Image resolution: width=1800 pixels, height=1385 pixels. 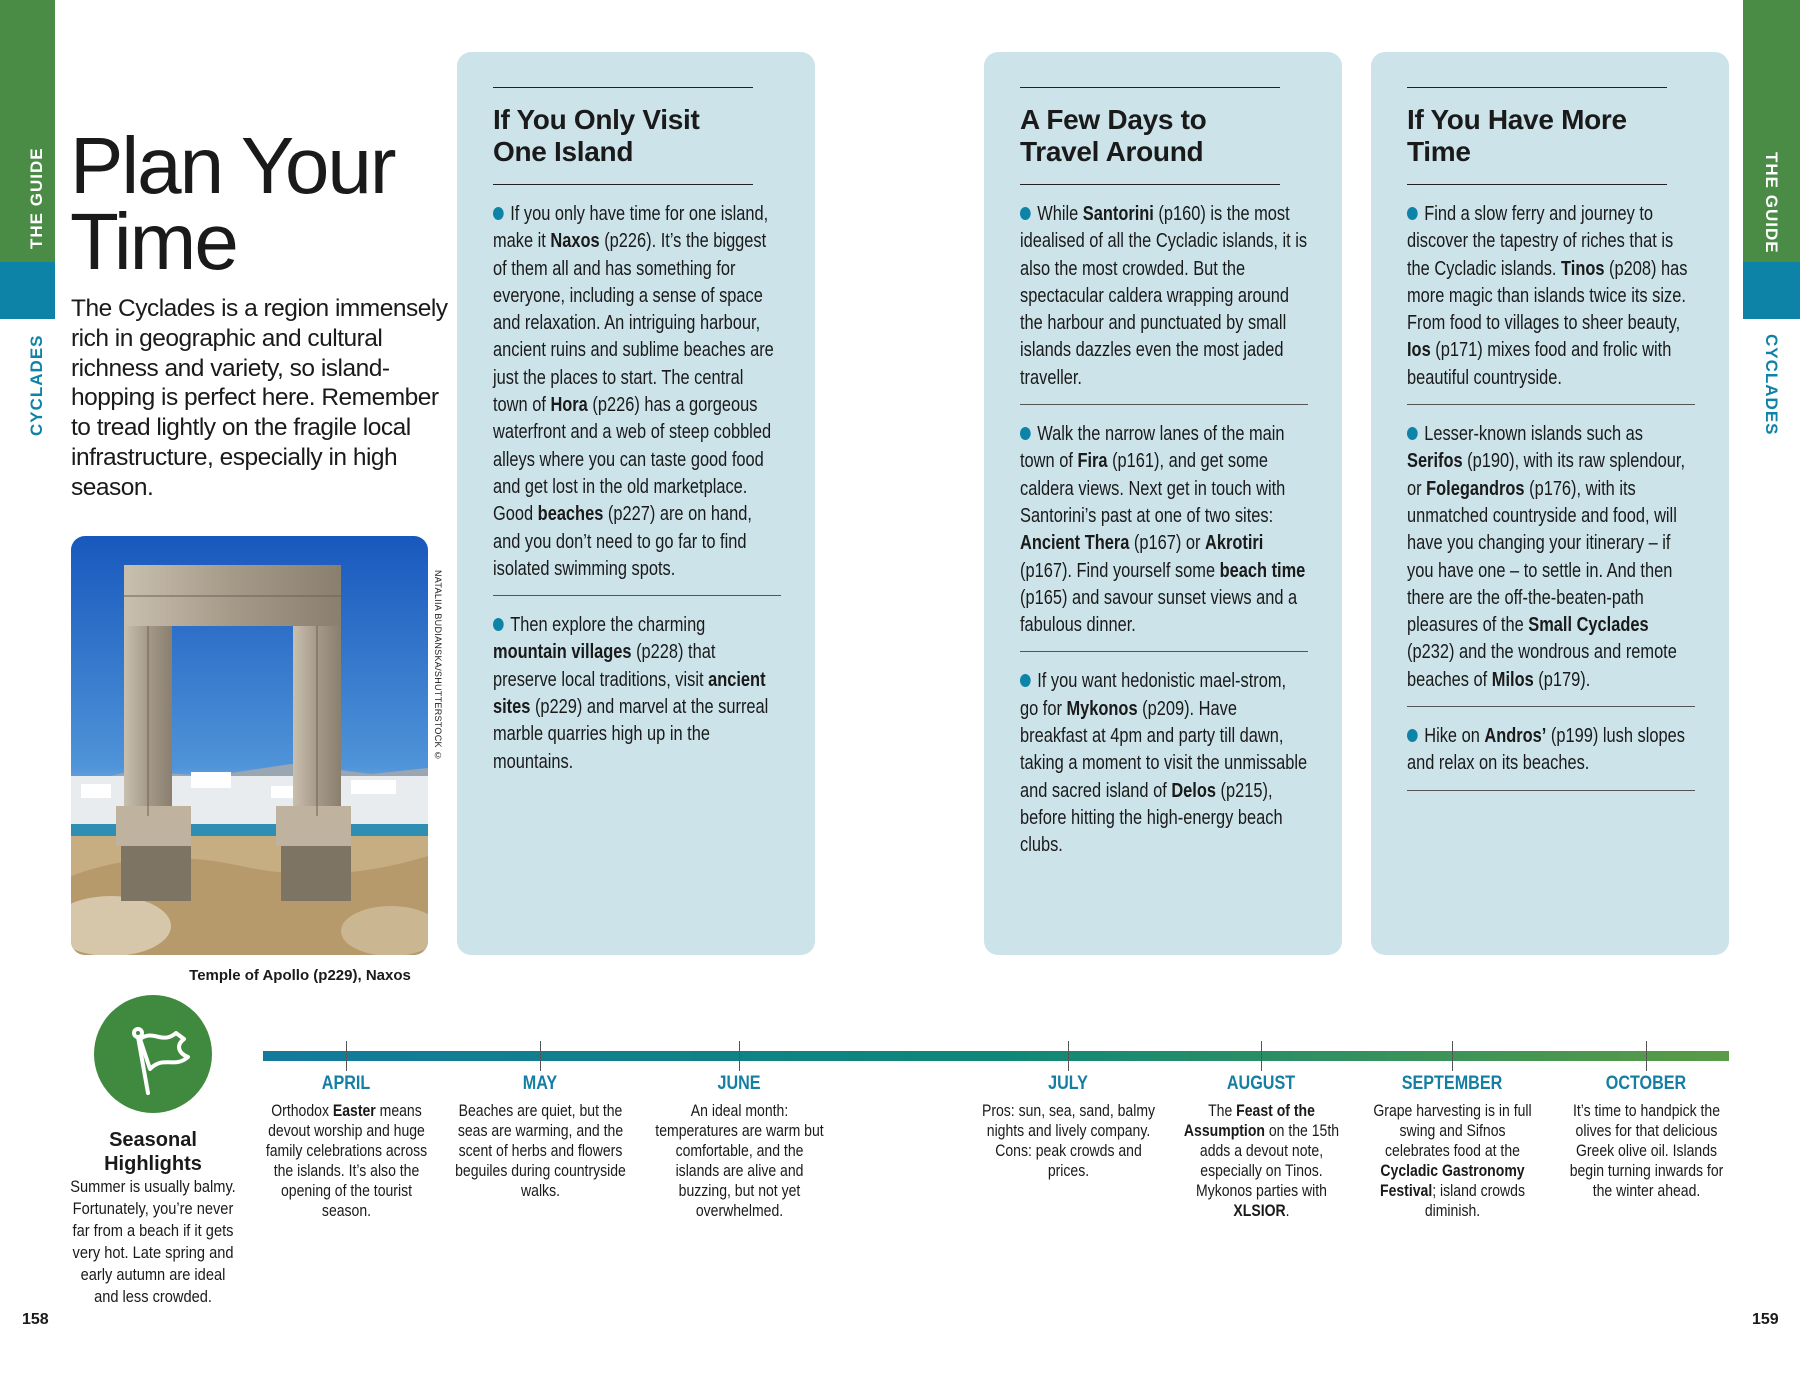 I want to click on section-tab-the-guide-right, so click(x=1771, y=131).